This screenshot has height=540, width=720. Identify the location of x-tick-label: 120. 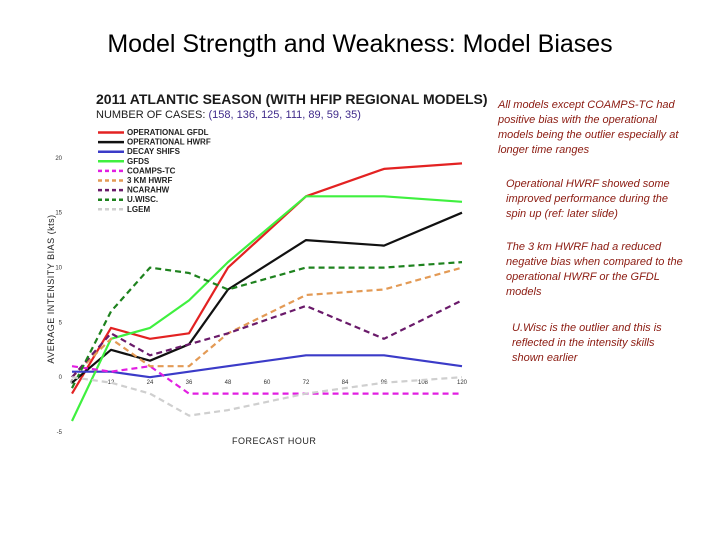
(462, 383).